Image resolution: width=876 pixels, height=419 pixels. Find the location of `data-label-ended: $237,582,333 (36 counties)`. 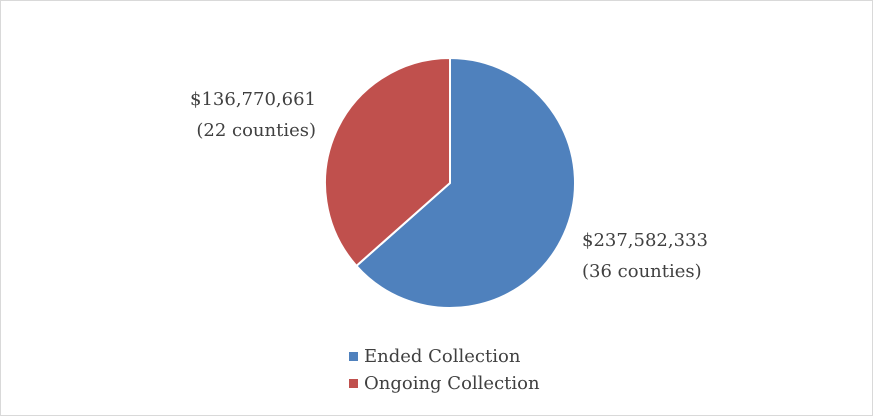

data-label-ended: $237,582,333 (36 counties) is located at coordinates (645, 256).